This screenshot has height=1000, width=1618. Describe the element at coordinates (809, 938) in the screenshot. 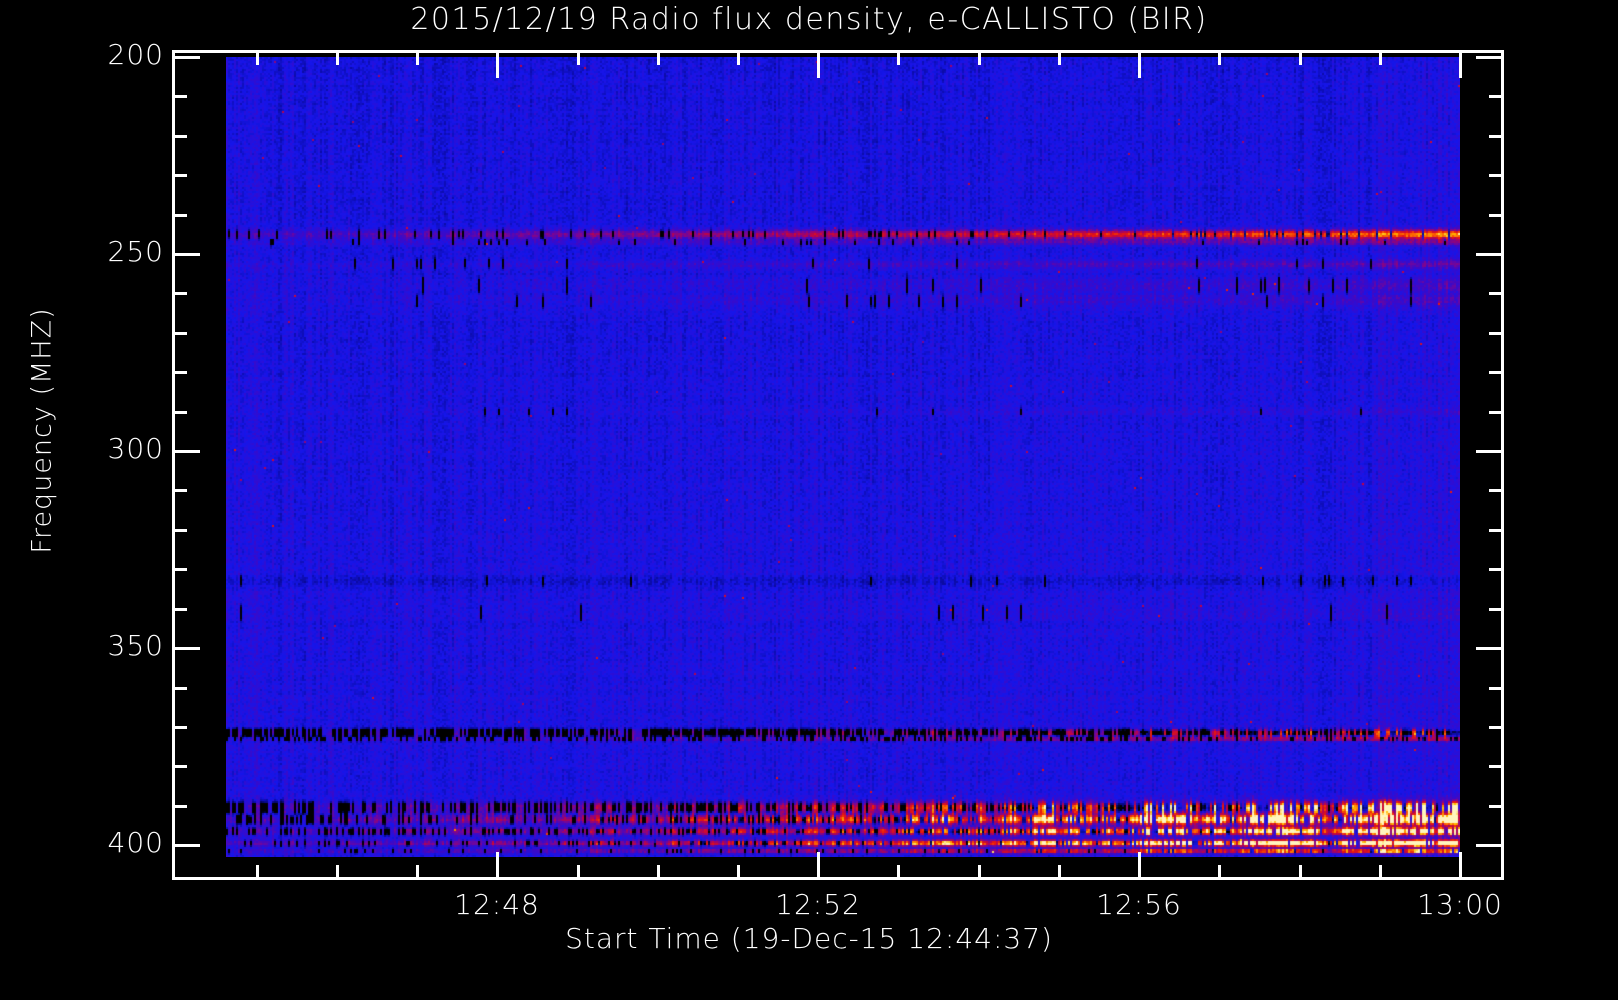

I see `x-axis-title: Start Time (19-Dec-15 12:44:37)` at that location.